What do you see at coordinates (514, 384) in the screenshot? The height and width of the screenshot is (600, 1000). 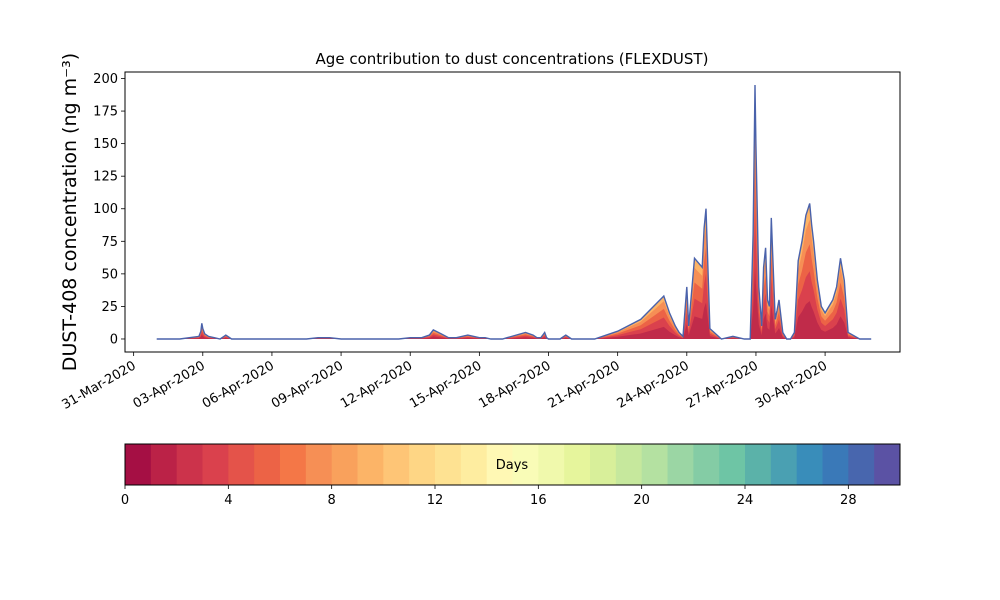 I see `x-tick-label: 18-Apr-2020` at bounding box center [514, 384].